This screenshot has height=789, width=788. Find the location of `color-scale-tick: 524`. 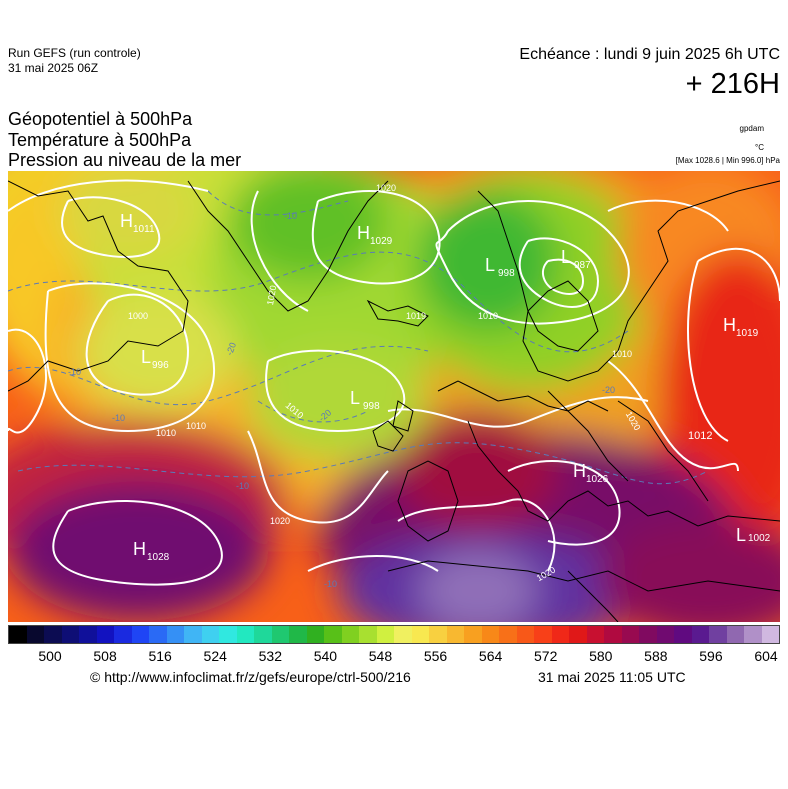

color-scale-tick: 524 is located at coordinates (215, 656).